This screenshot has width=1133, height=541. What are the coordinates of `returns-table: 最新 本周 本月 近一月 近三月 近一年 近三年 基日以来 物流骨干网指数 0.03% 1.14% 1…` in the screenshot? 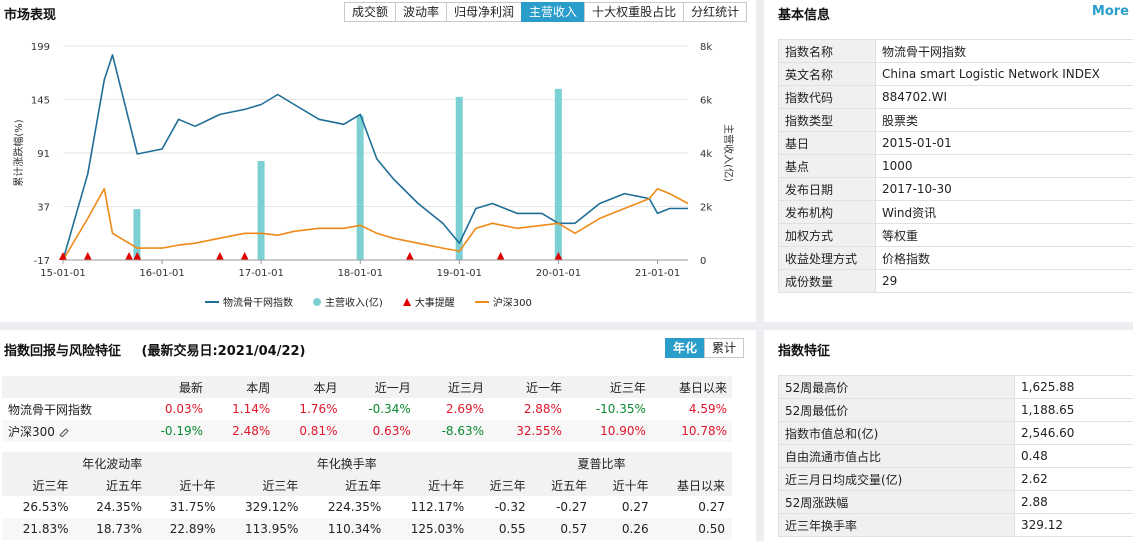 It's located at (367, 409).